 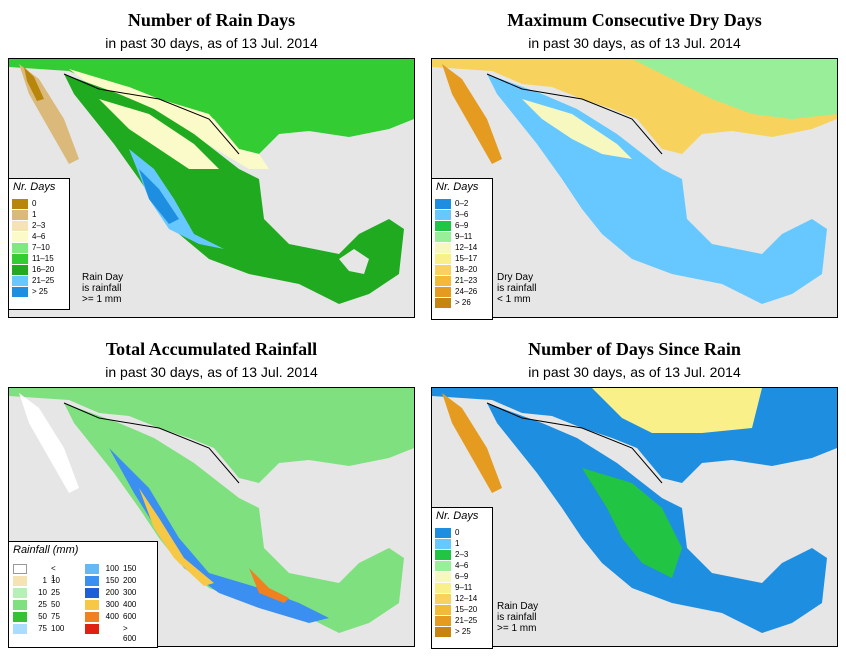 I want to click on panel-title: Number of Rain Days, so click(x=211, y=20).